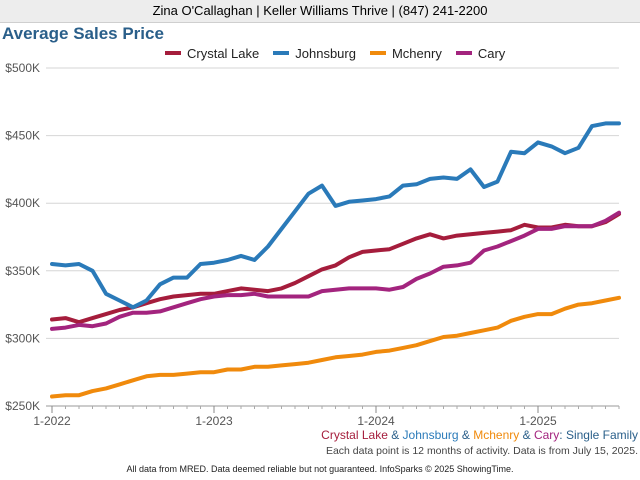  What do you see at coordinates (52, 421) in the screenshot?
I see `x-tick-label: 1-2022` at bounding box center [52, 421].